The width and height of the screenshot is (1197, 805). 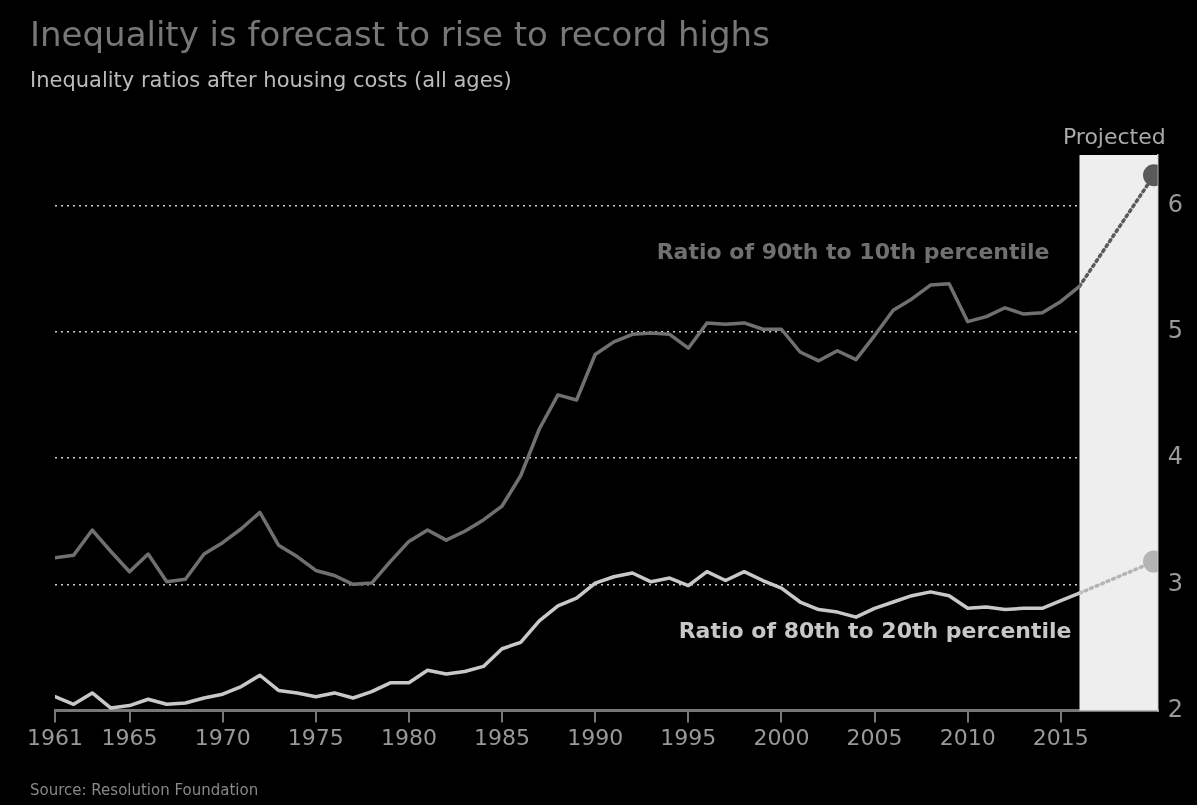 What do you see at coordinates (874, 737) in the screenshot?
I see `x-tick-label: 2005` at bounding box center [874, 737].